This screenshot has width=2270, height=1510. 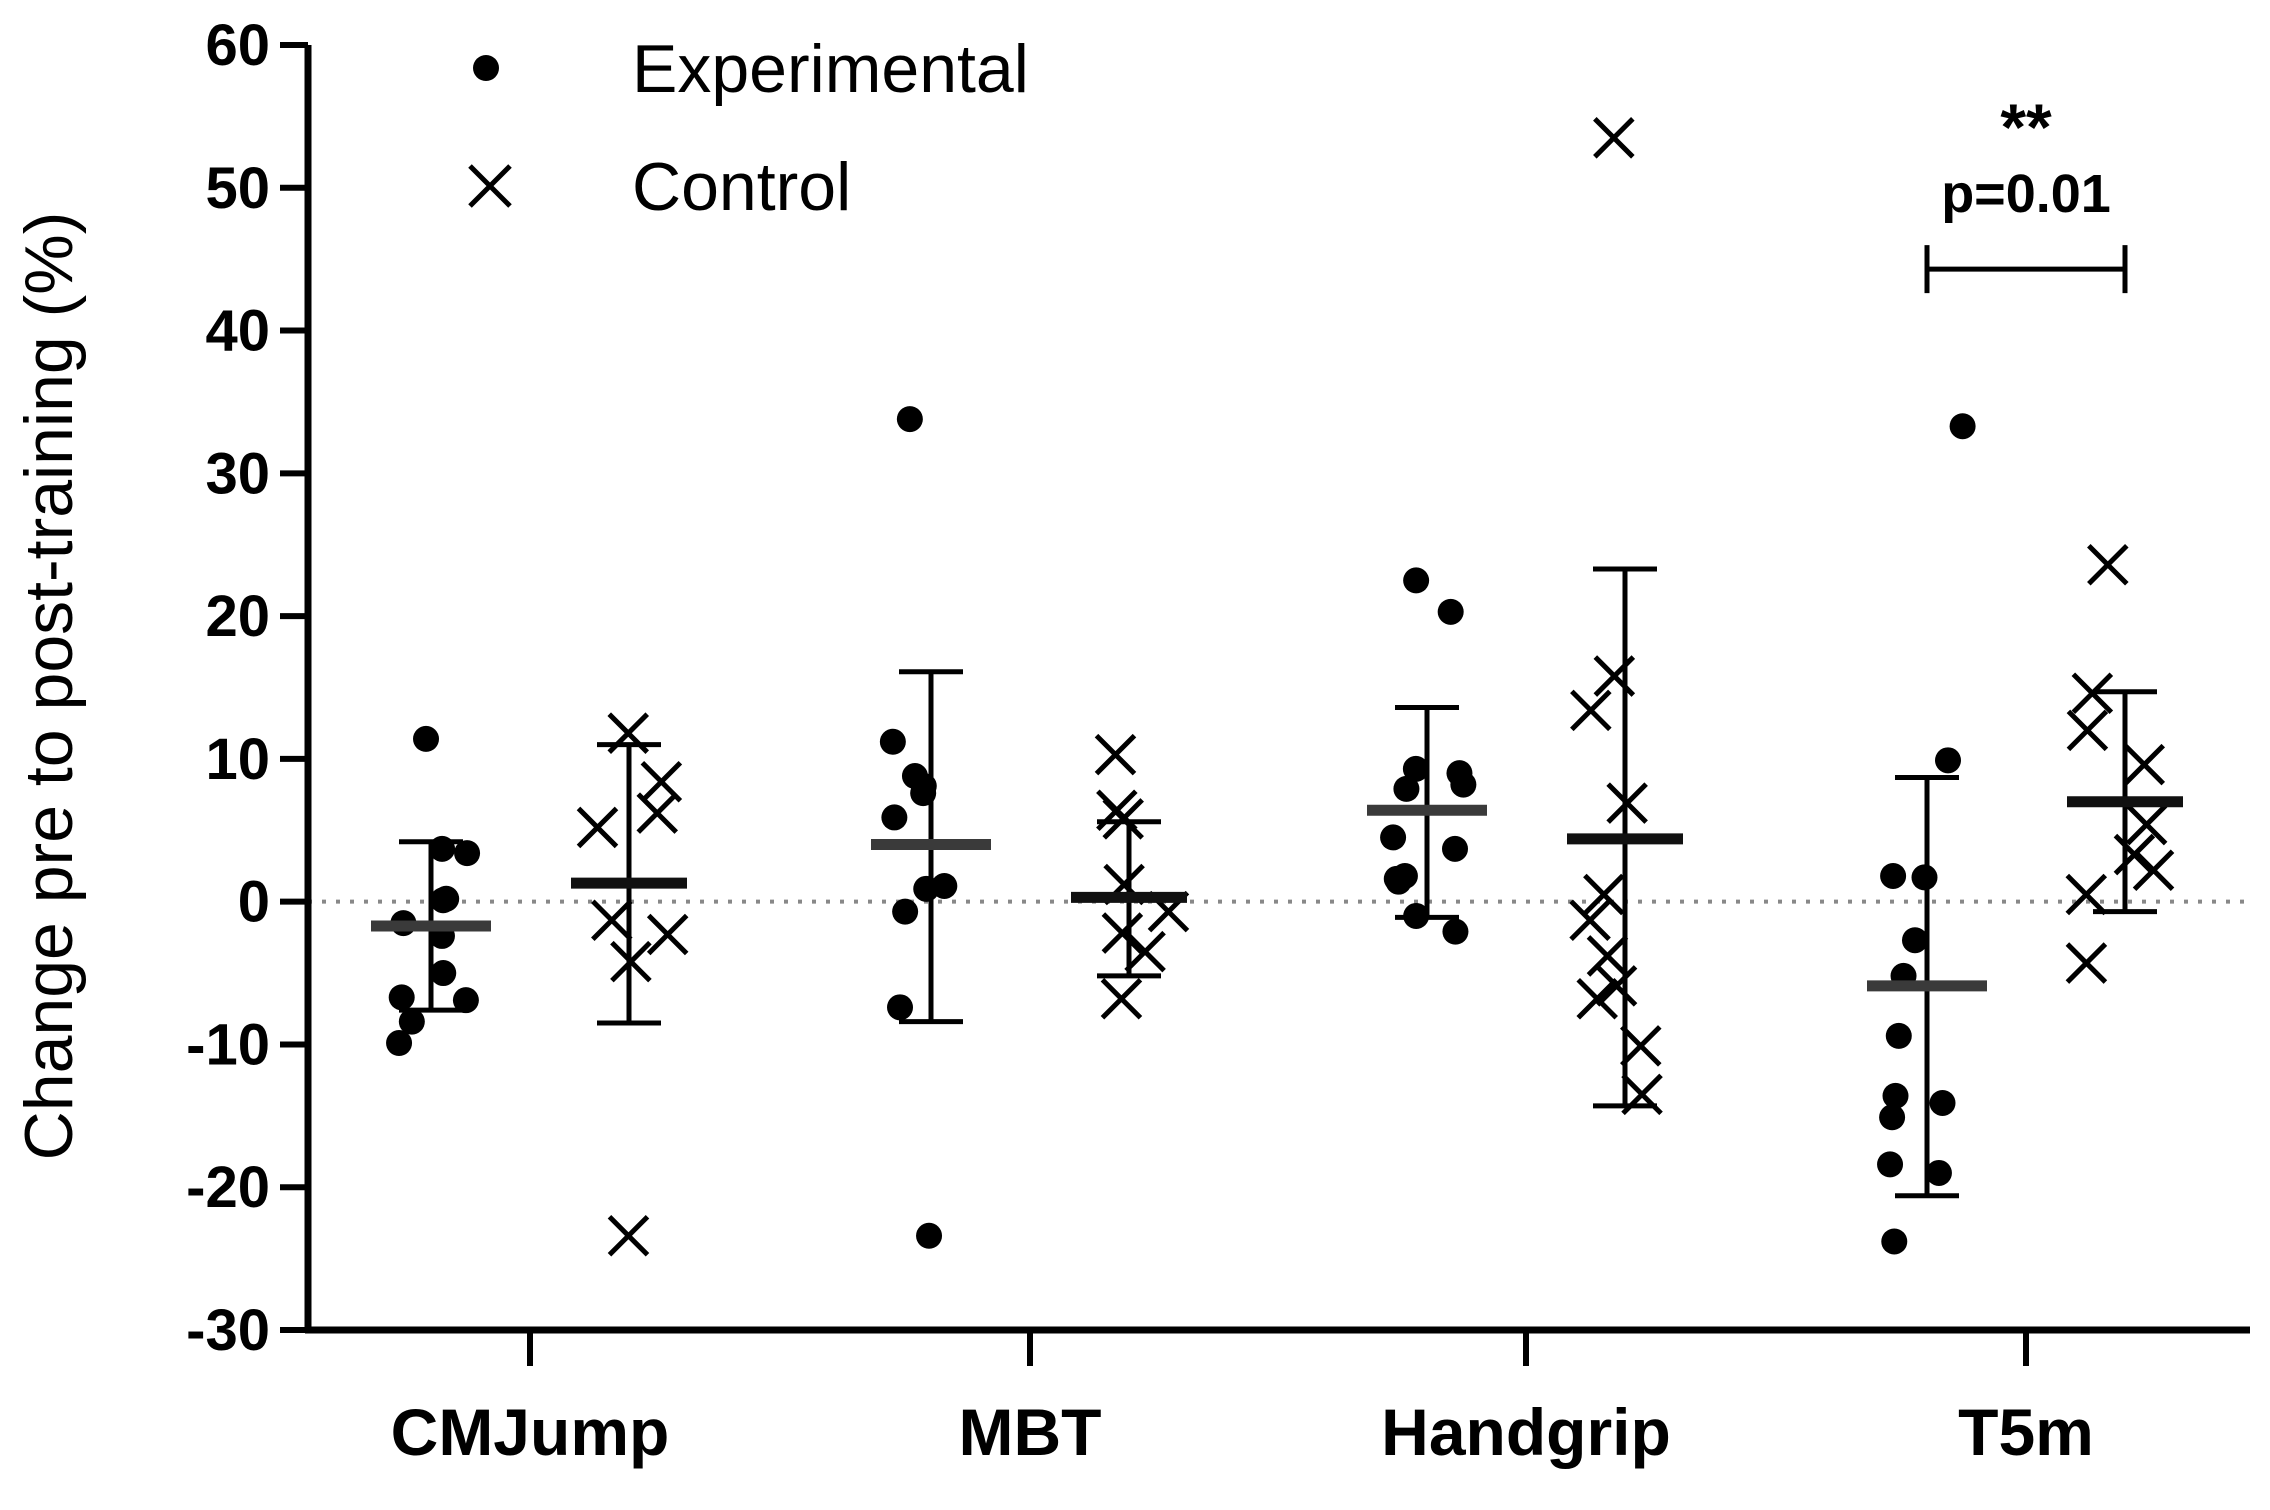 What do you see at coordinates (237, 45) in the screenshot?
I see `y-tick-label: 60` at bounding box center [237, 45].